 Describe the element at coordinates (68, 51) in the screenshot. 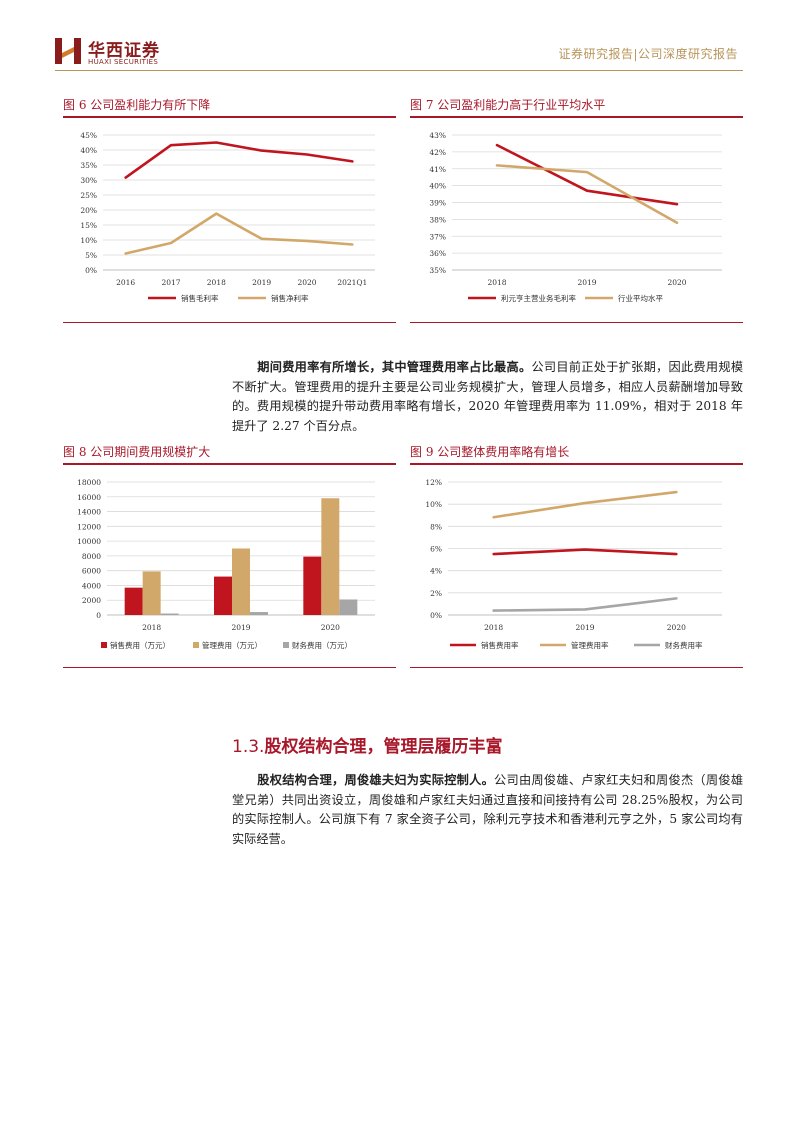

I see `huaxi-logo-icon` at that location.